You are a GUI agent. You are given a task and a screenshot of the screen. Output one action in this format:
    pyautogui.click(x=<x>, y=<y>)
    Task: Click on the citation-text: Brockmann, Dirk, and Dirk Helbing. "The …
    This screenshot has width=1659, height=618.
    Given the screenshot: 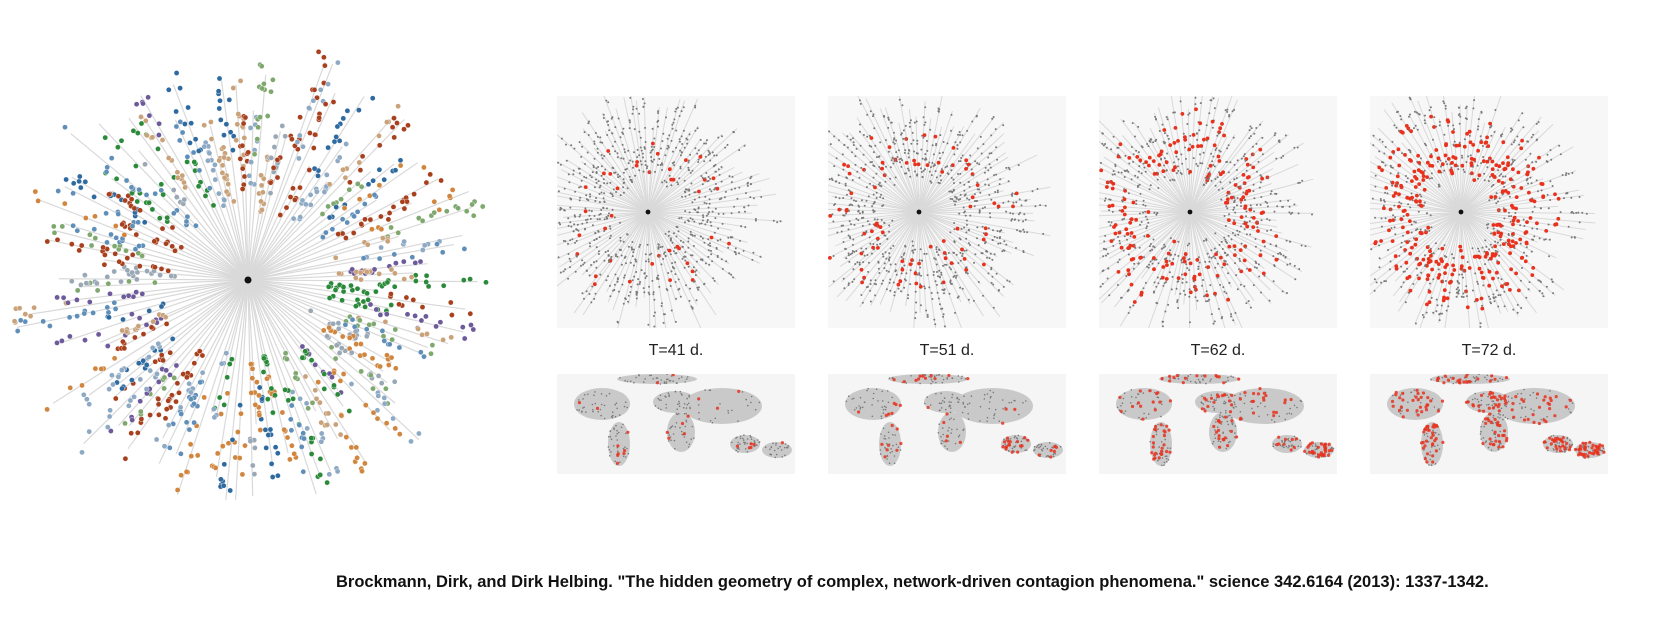 What is the action you would take?
    pyautogui.click(x=912, y=582)
    